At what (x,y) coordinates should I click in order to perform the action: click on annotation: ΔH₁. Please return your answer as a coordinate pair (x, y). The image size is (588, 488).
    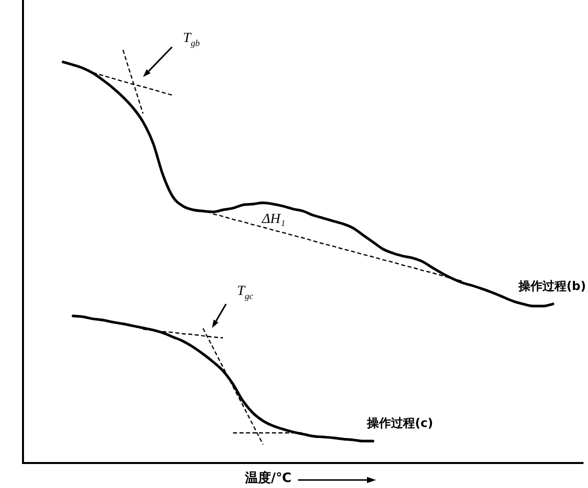
    Looking at the image, I should click on (274, 219).